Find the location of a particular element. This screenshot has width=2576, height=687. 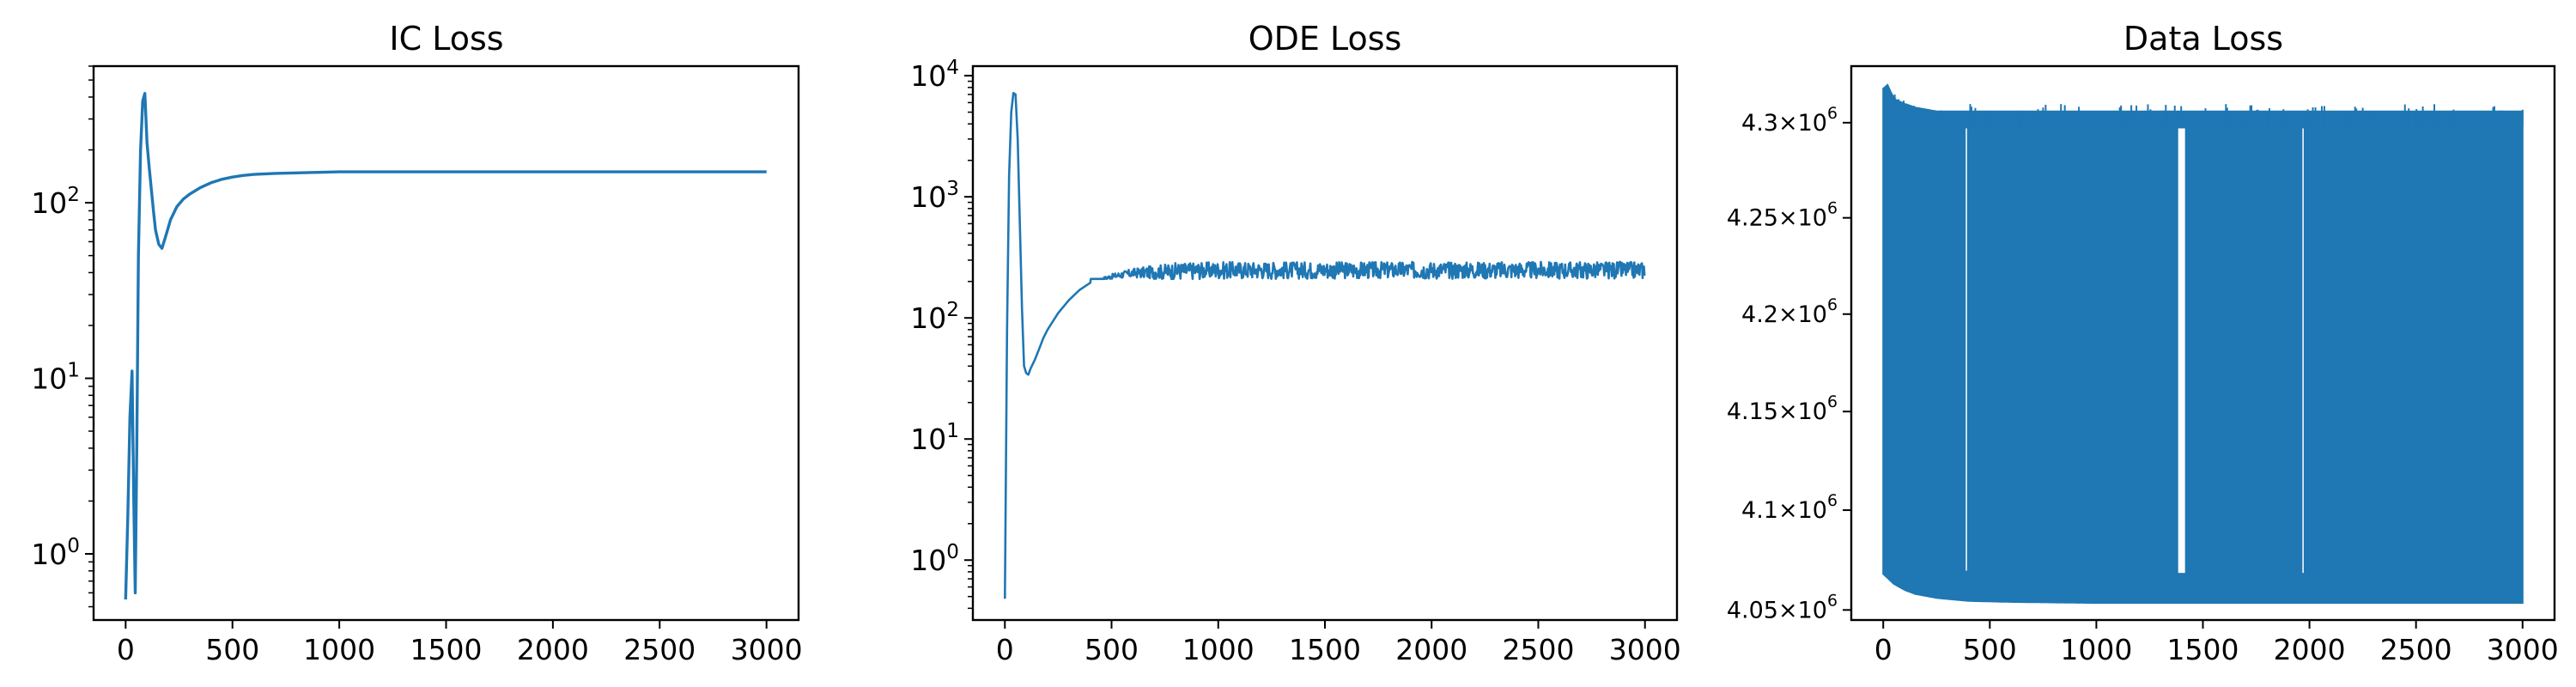

ode-loss-x-axis: 0 500 1000 1500 2000 2500 3000 is located at coordinates (1338, 643).